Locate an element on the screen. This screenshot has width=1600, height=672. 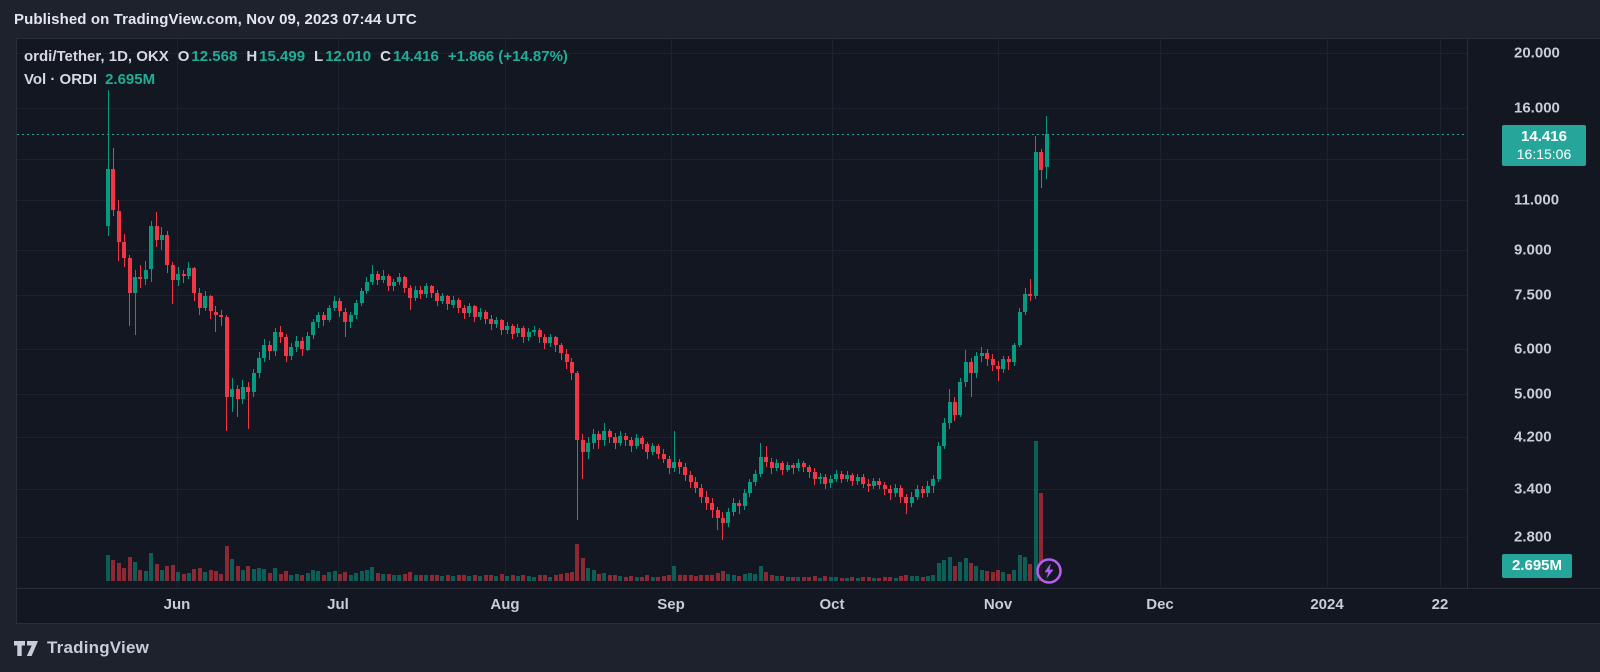
symbol-title: ordi/Tether, 1D, OKX is located at coordinates (96, 56).